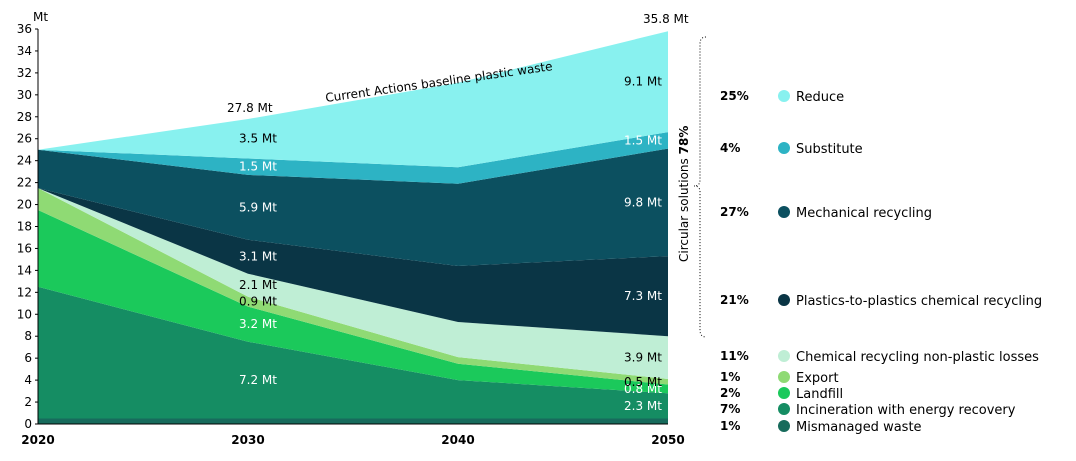 This screenshot has height=461, width=1076. I want to click on baseline-2030-label: 27.8 Mt, so click(250, 108).